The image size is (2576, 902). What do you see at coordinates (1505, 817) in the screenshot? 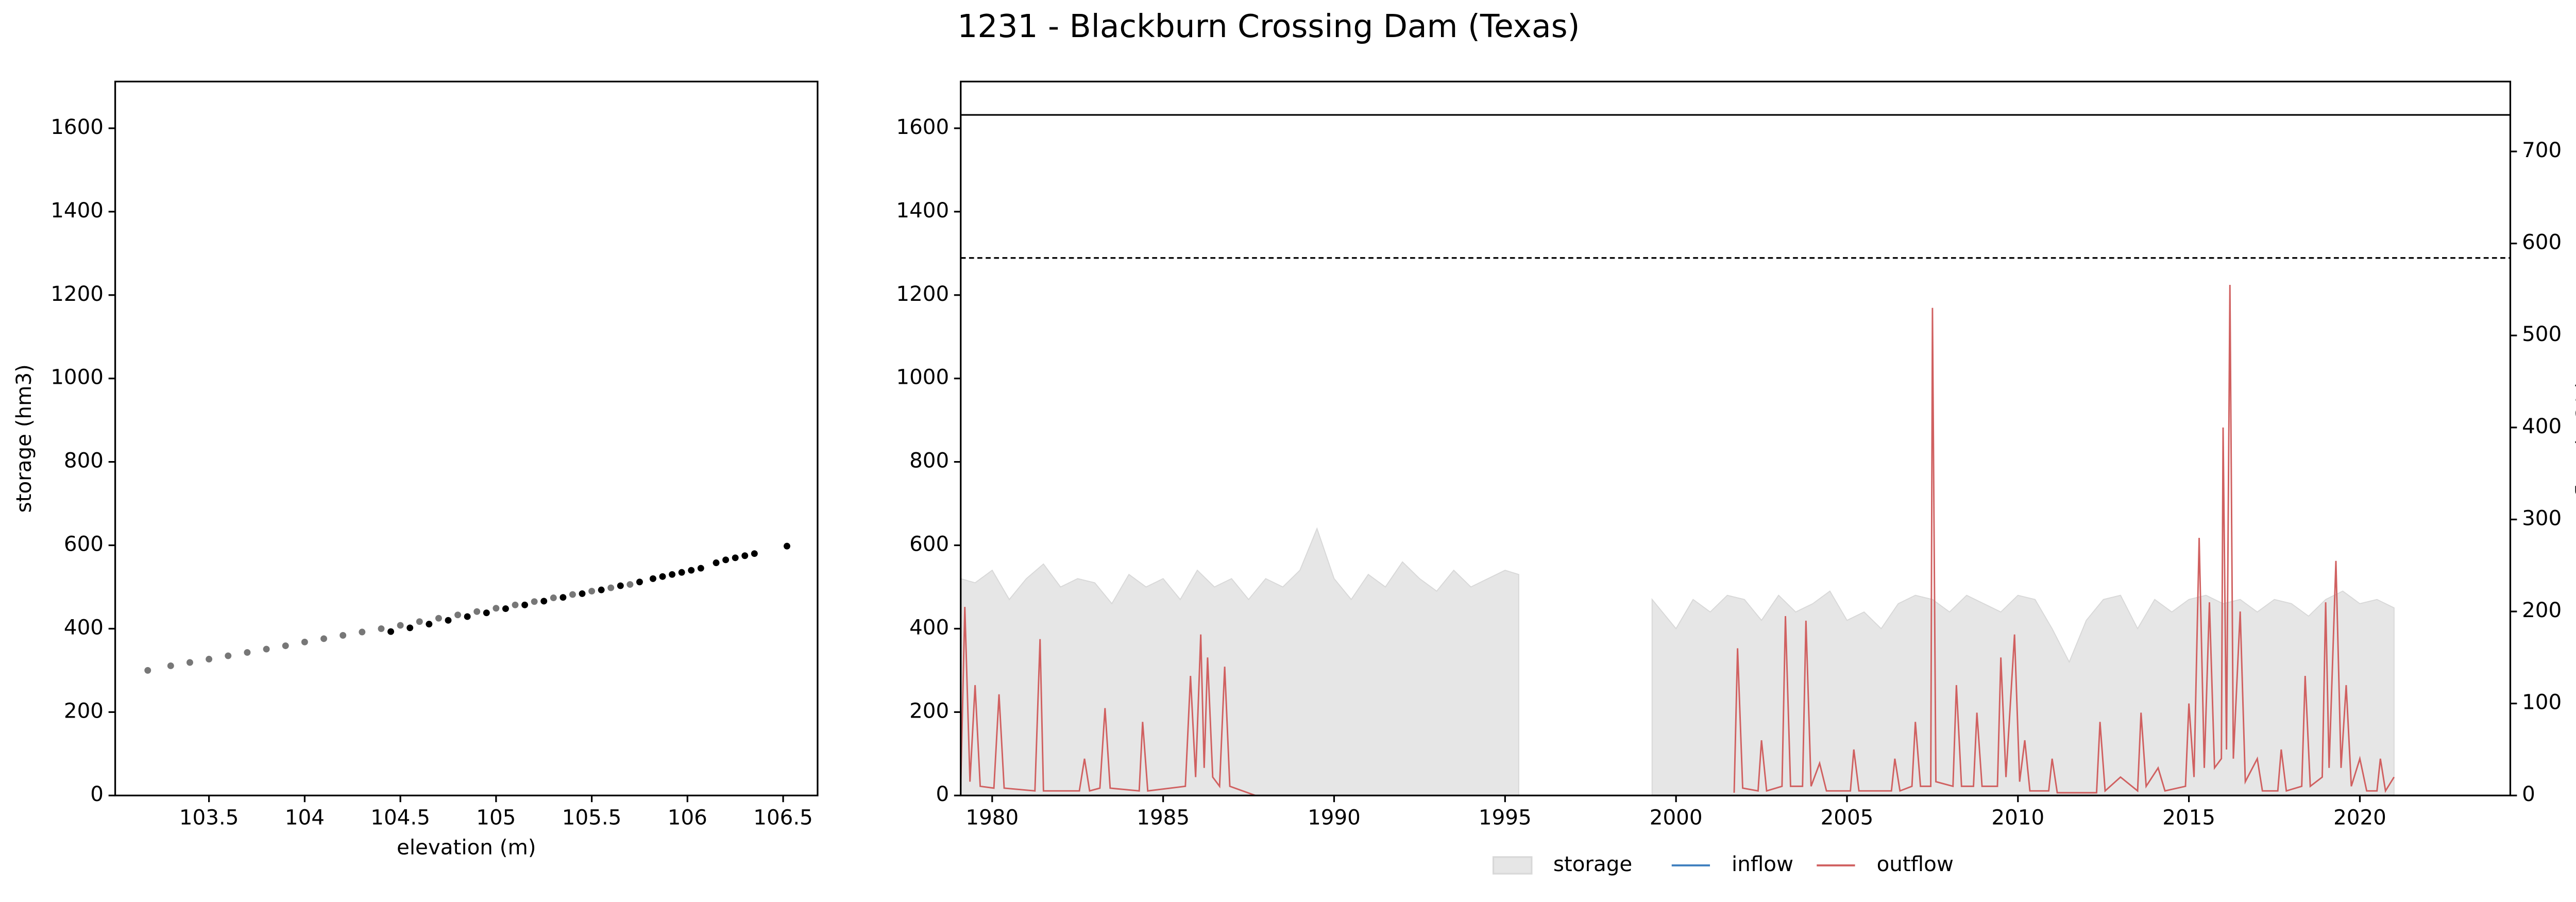
I see `x-tick-label: 1995` at bounding box center [1505, 817].